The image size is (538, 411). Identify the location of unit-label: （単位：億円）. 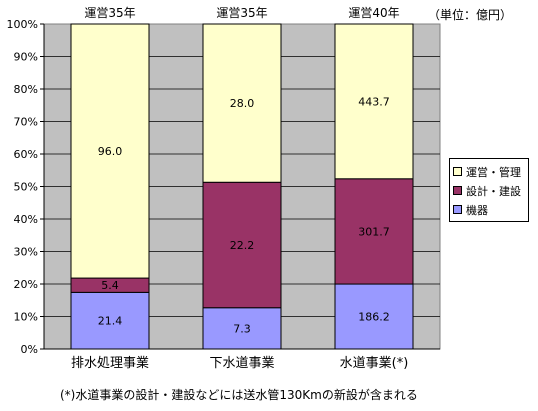
(470, 15).